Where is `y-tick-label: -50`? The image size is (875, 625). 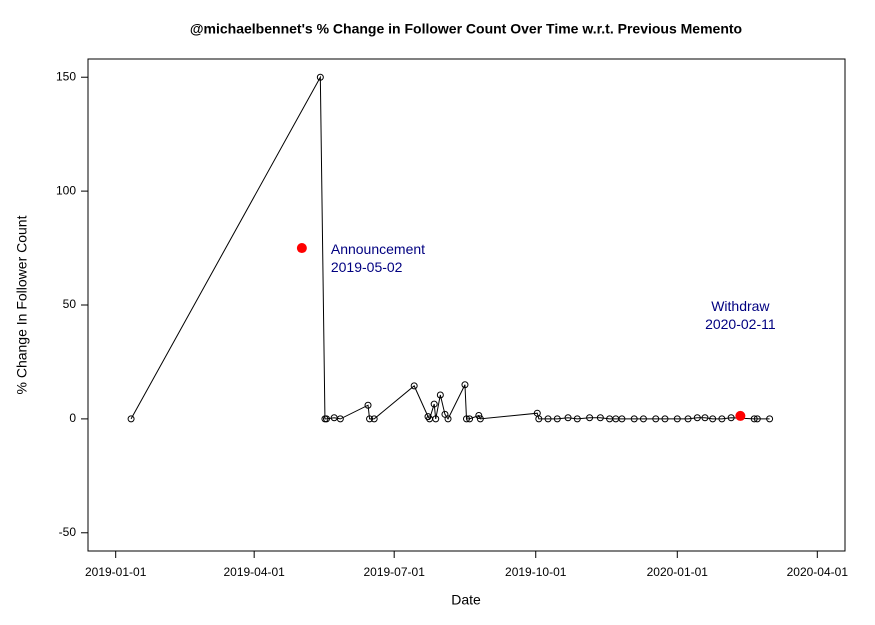
y-tick-label: -50 is located at coordinates (68, 532).